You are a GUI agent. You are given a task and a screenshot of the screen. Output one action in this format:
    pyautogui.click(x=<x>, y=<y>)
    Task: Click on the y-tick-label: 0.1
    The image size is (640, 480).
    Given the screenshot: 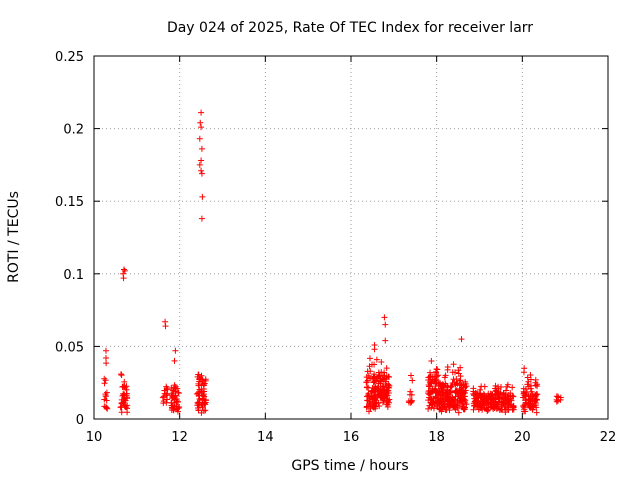 What is the action you would take?
    pyautogui.click(x=73, y=275)
    